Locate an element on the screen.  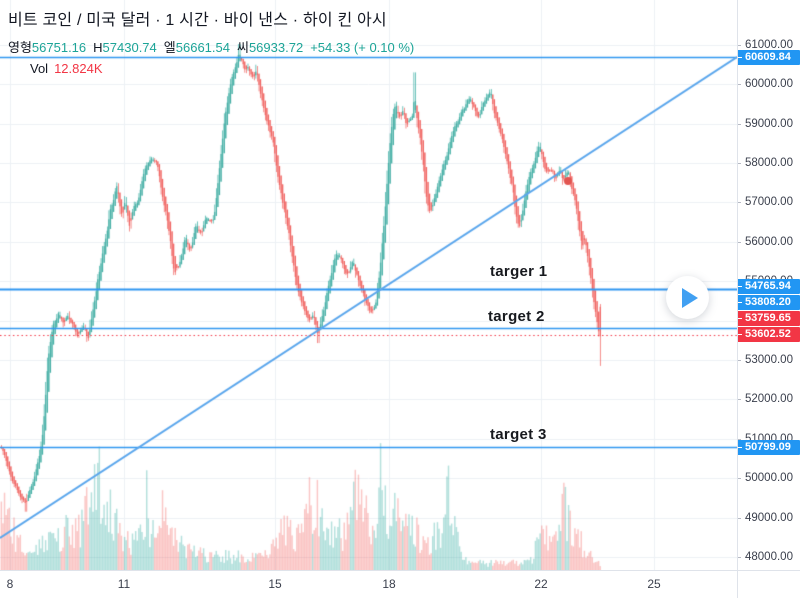
play-icon is located at coordinates (690, 297).